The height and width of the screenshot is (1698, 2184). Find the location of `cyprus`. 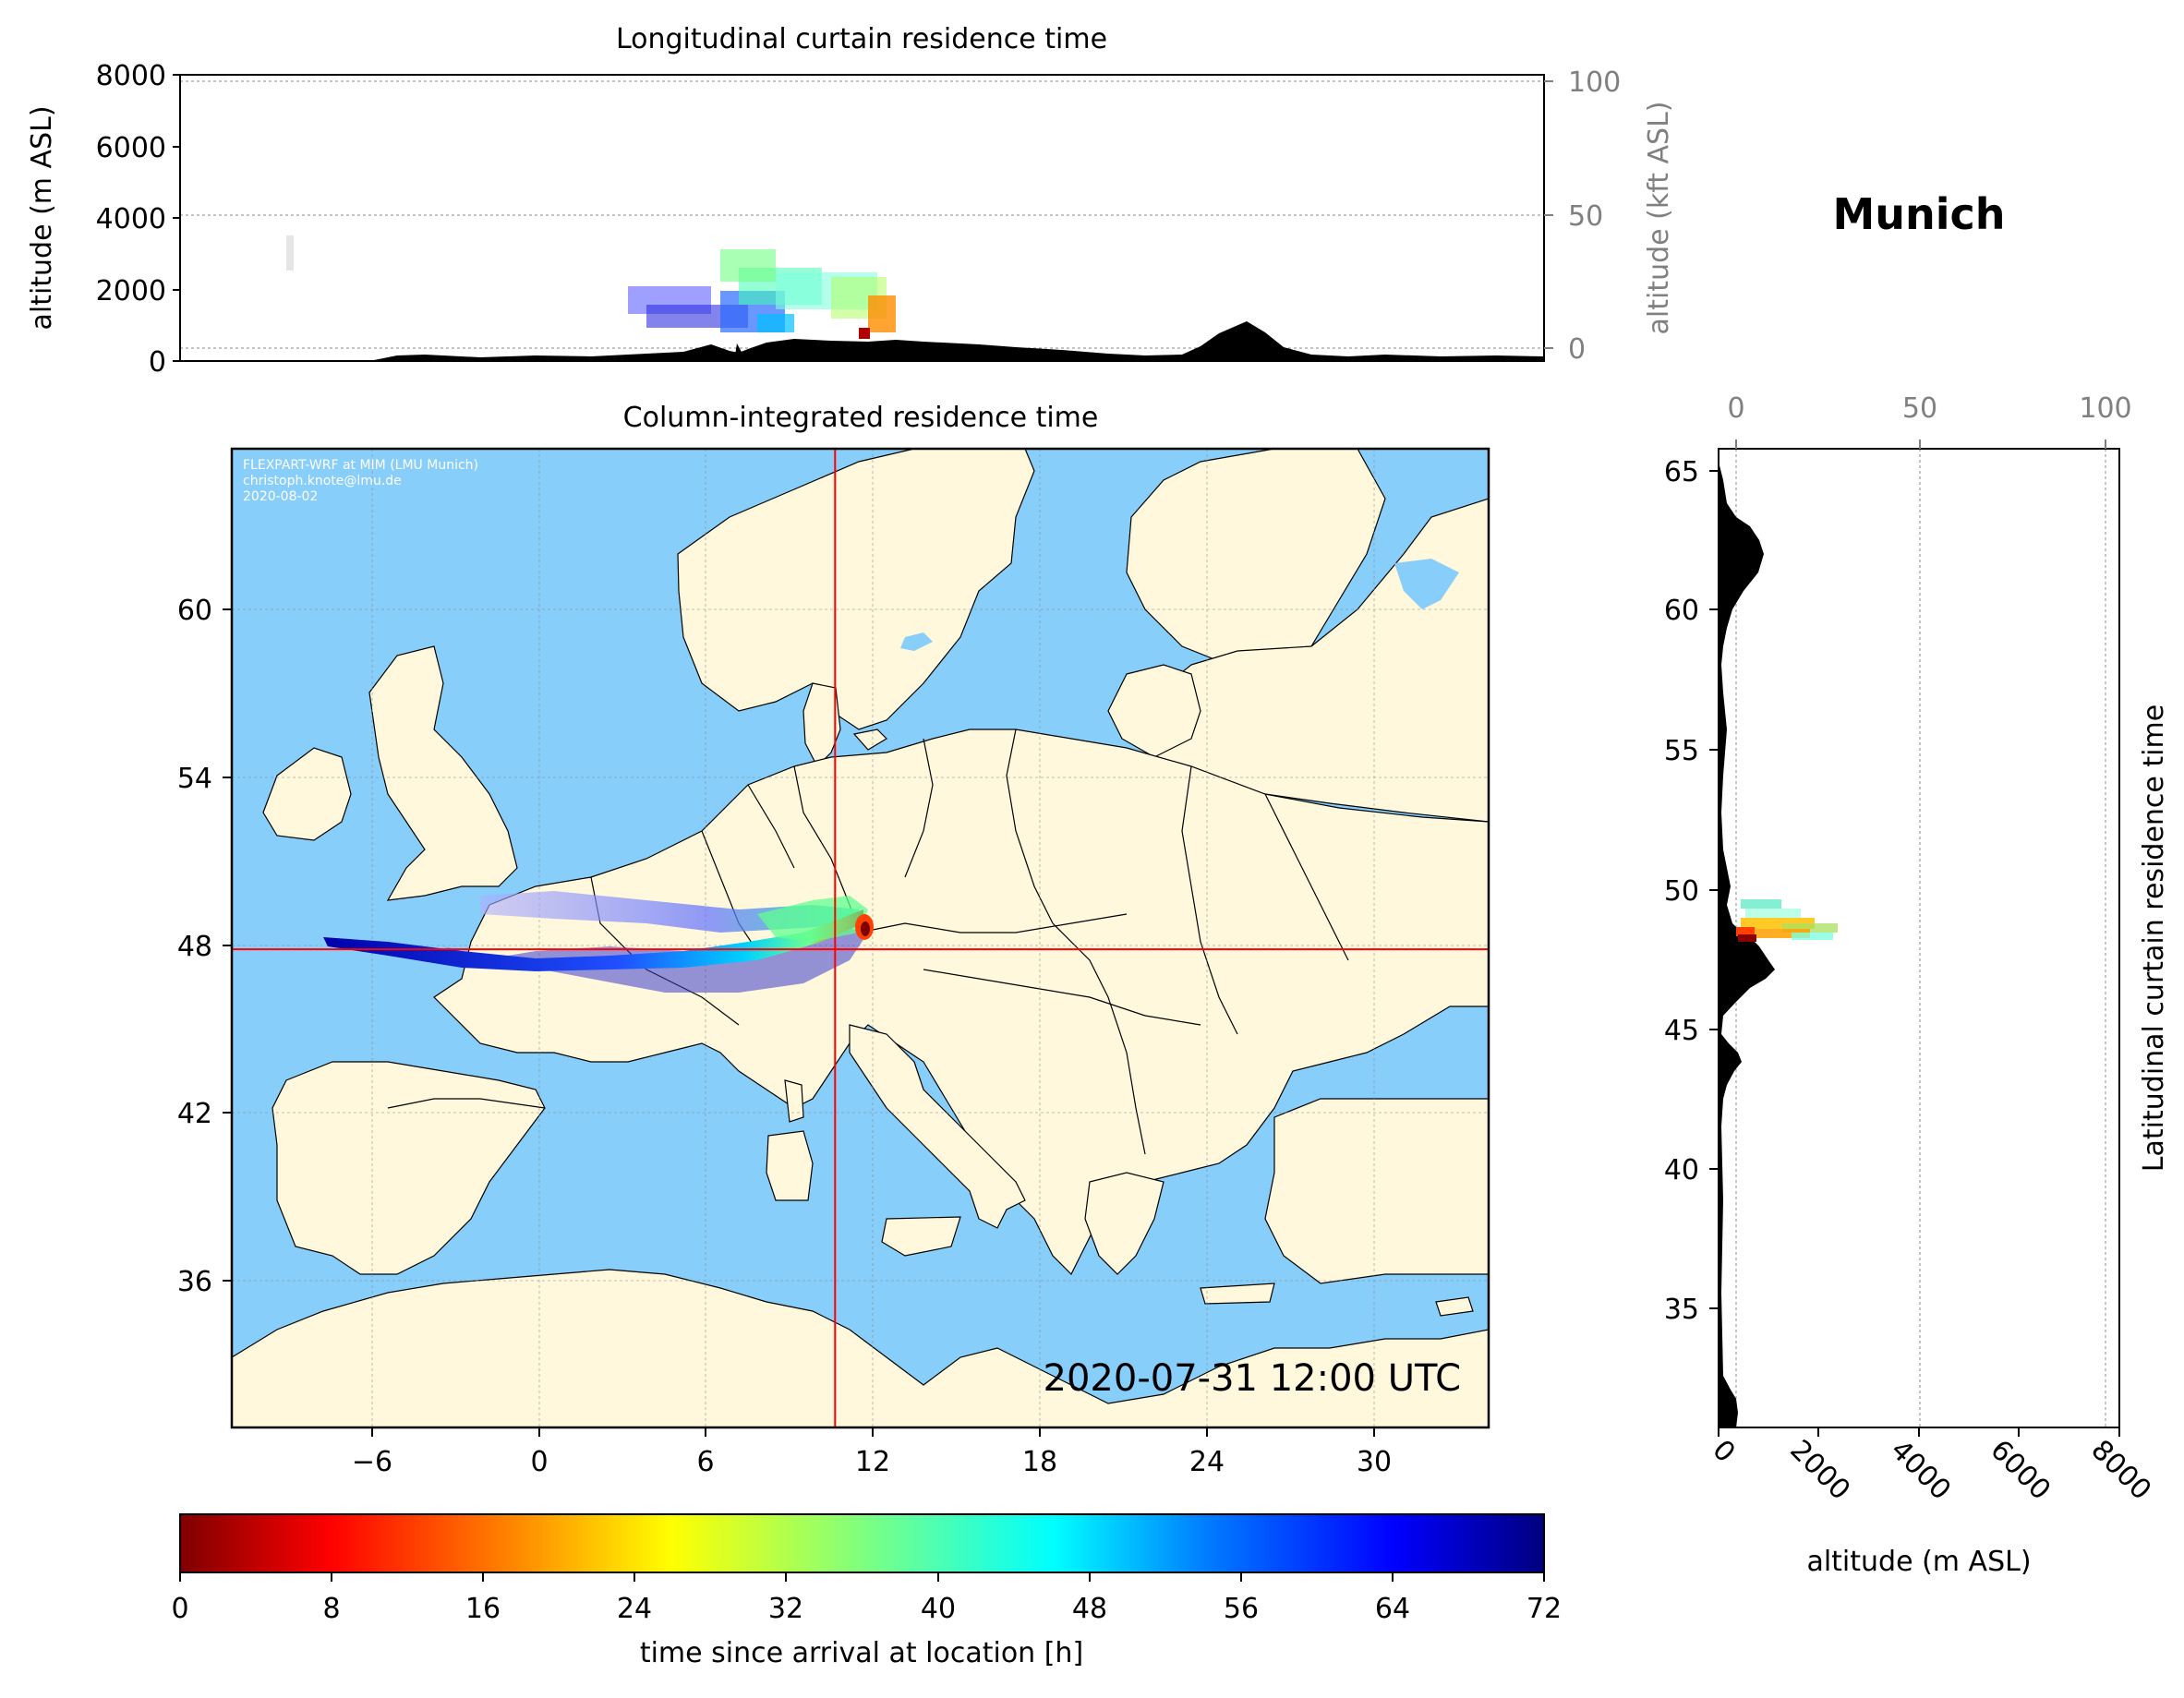

cyprus is located at coordinates (1454, 1306).